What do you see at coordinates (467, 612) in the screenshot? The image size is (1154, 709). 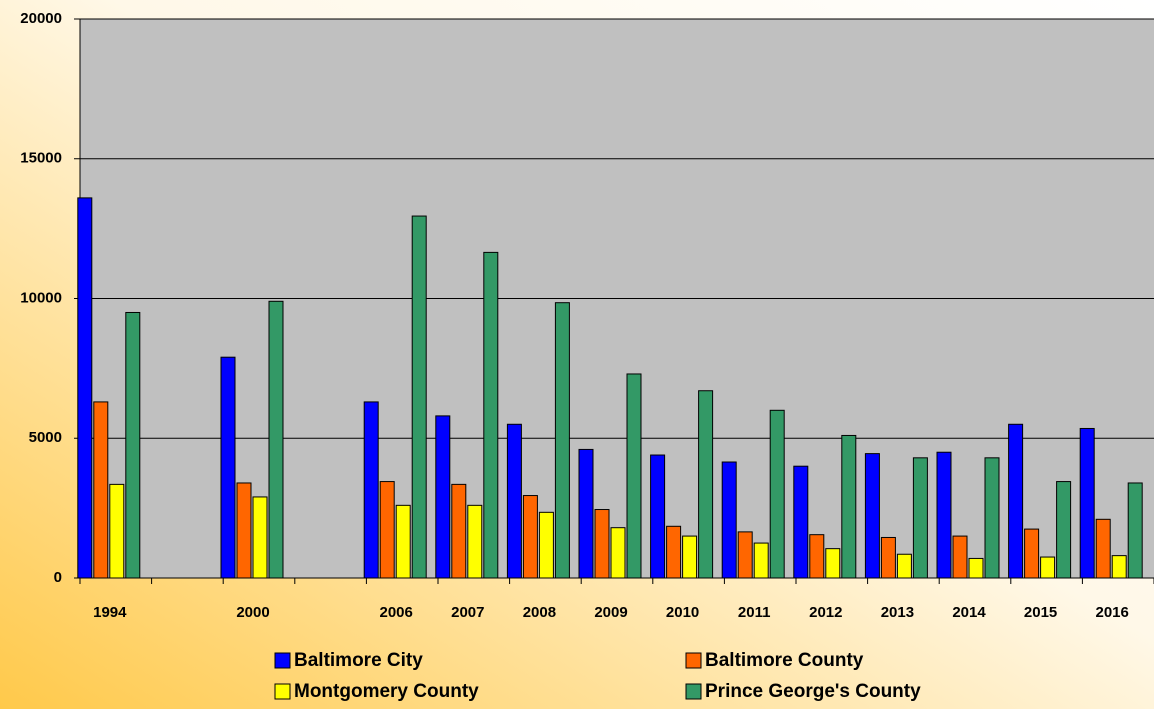 I see `x-tick-label: 2007` at bounding box center [467, 612].